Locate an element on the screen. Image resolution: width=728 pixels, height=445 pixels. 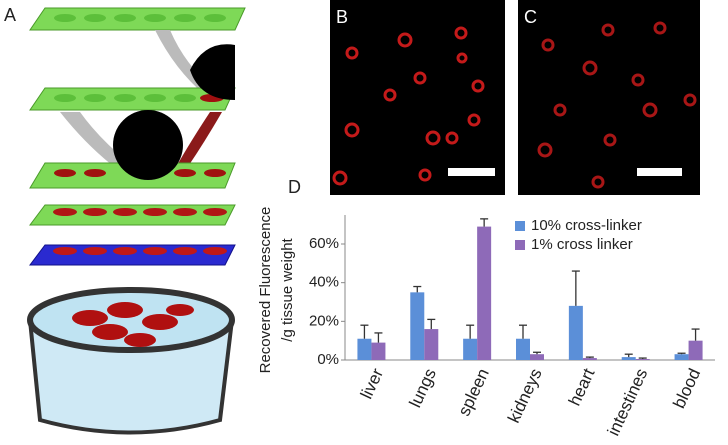
y-tick-label: 40% is located at coordinates (324, 282).